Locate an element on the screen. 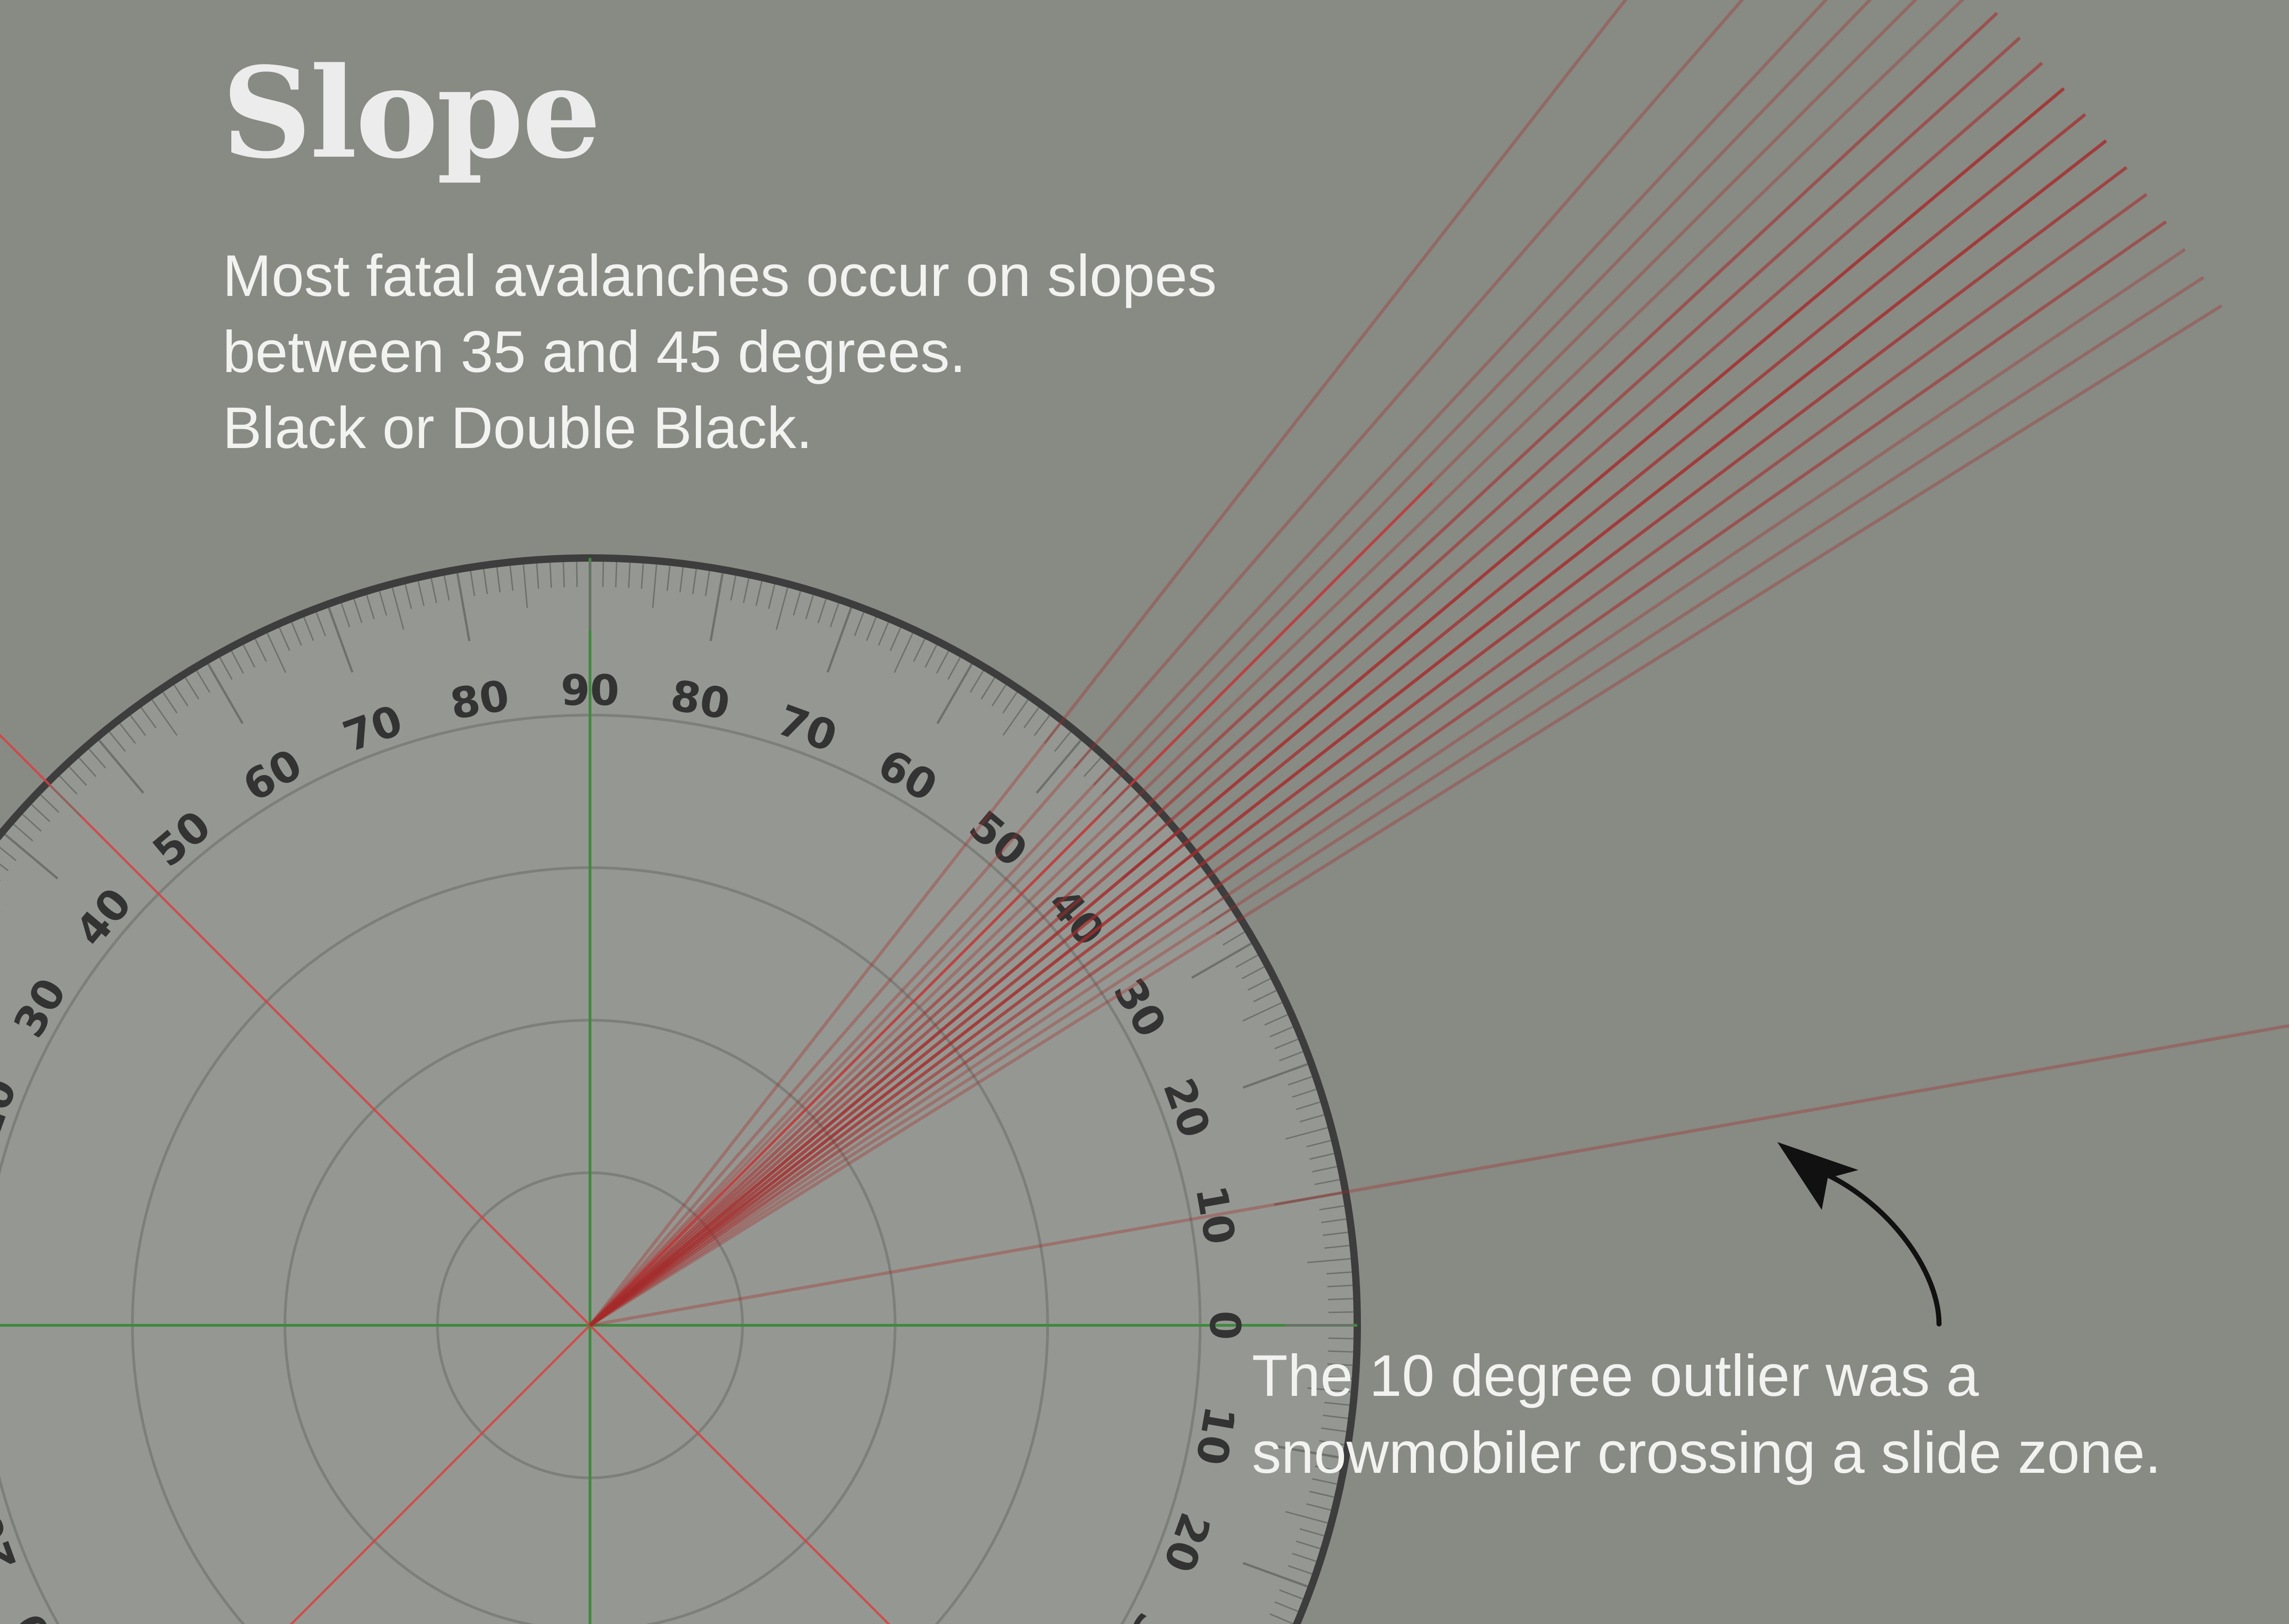  degree-label: 10 is located at coordinates (1215, 1215).